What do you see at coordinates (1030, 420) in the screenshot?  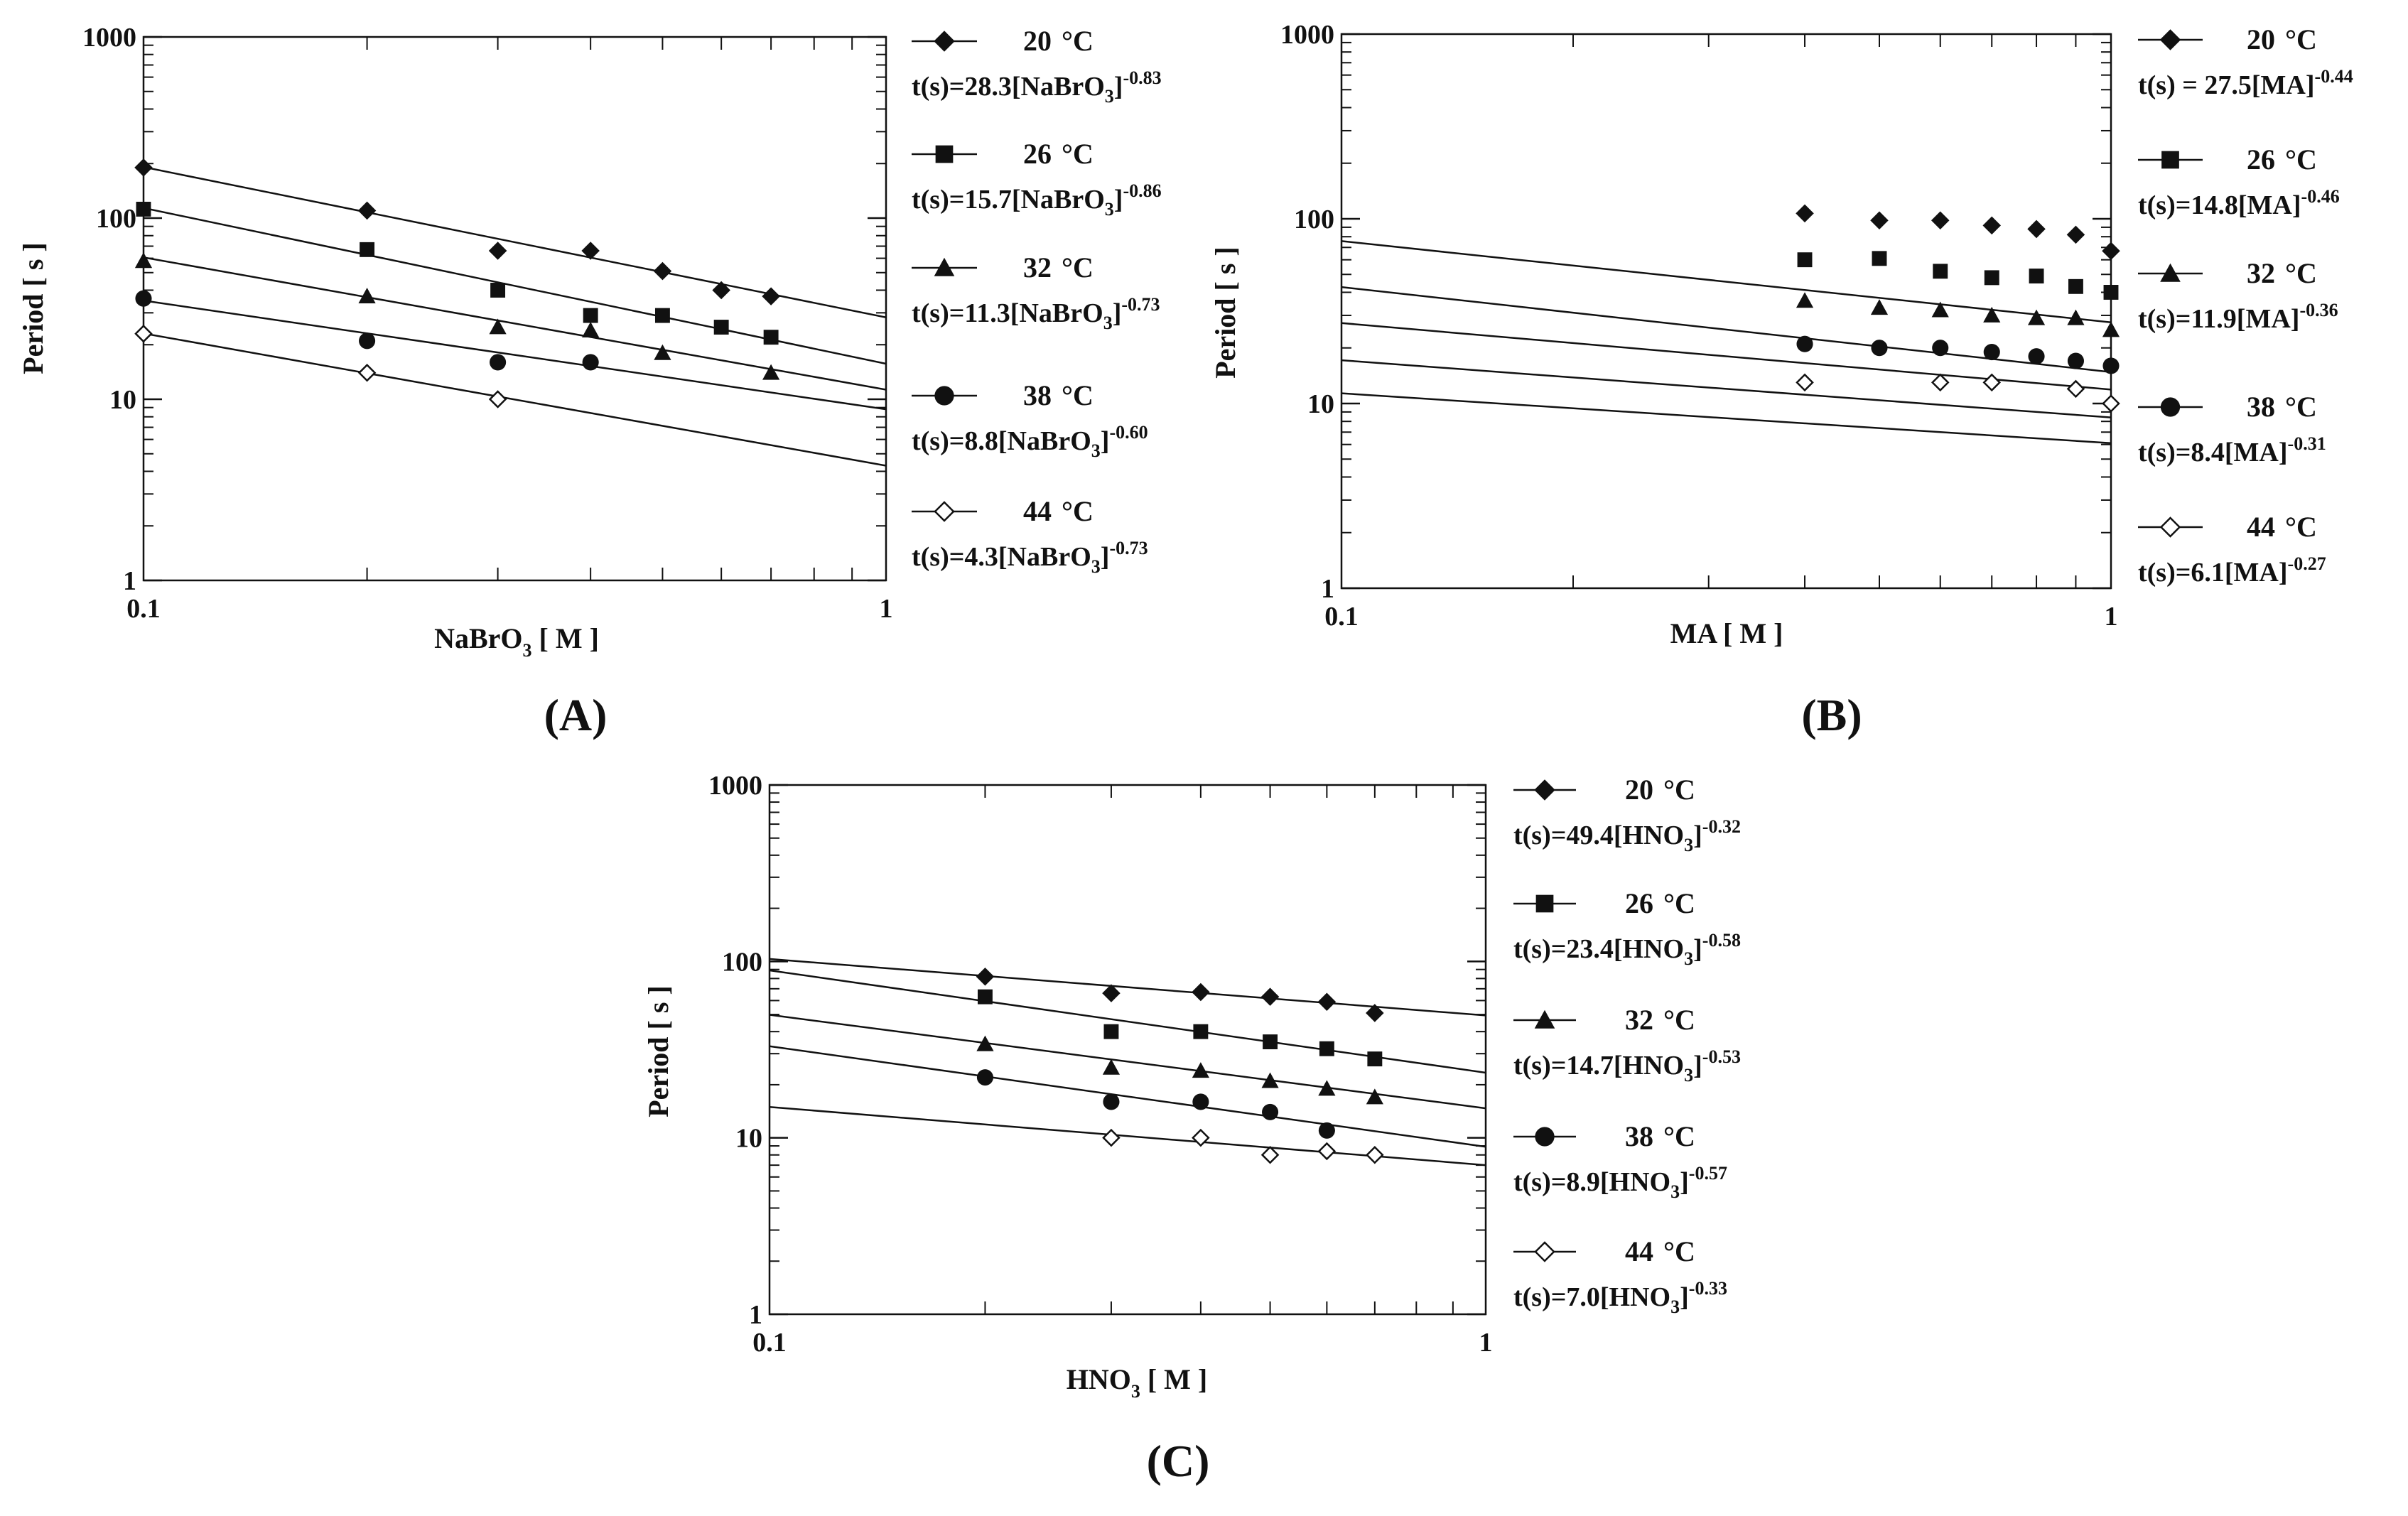 I see `legend-entry: 38 °C t(s)=8.8[NaBrO3]-0.60` at bounding box center [1030, 420].